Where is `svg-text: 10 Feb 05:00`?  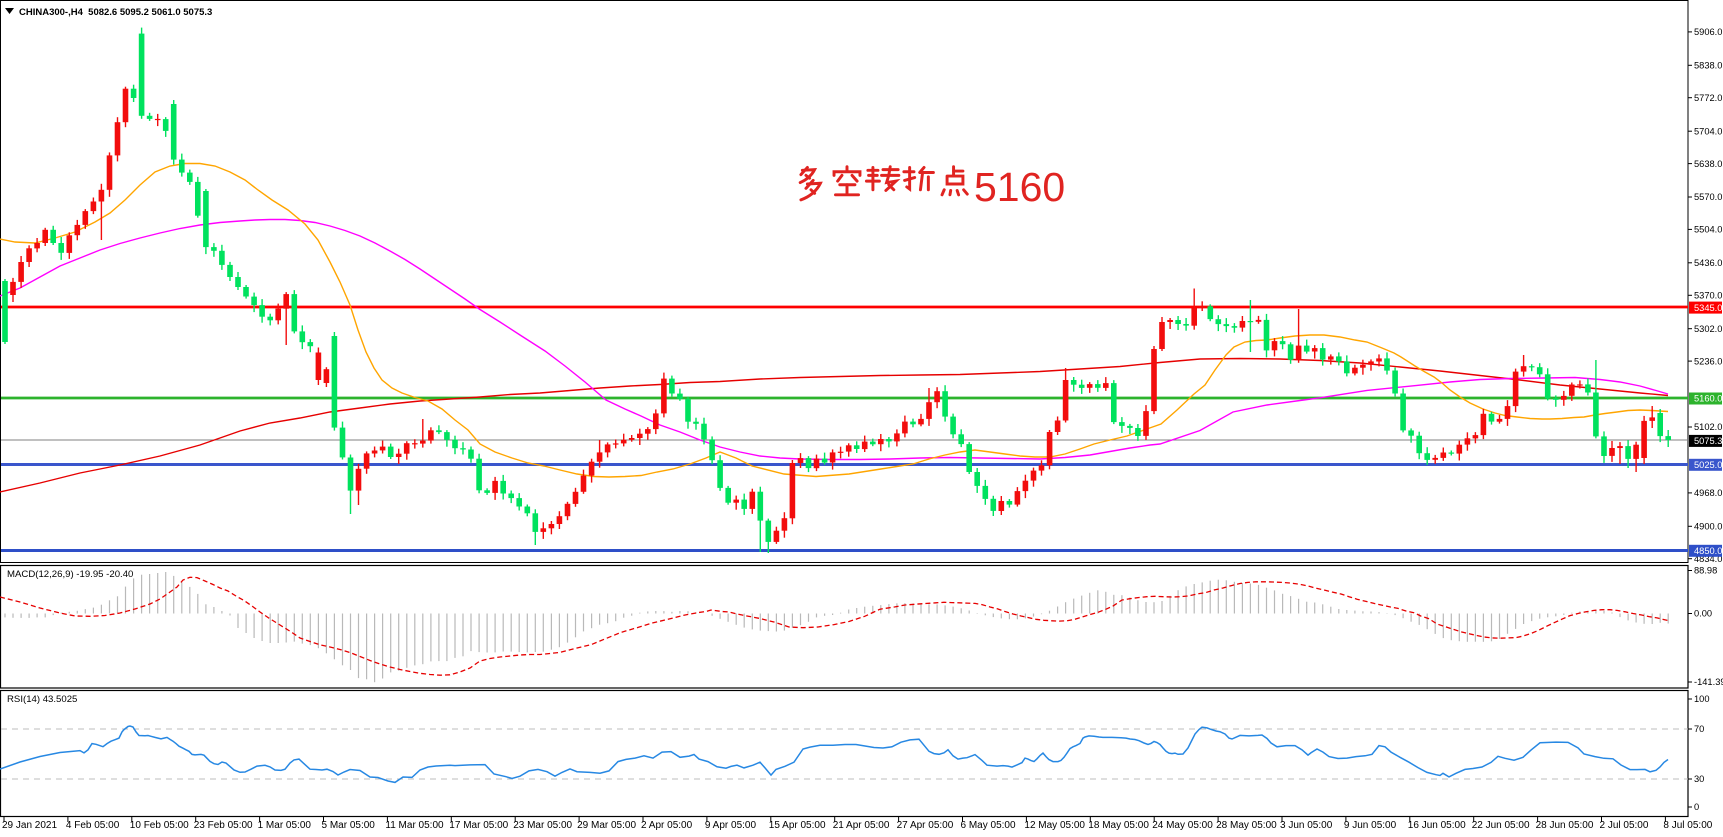
svg-text: 10 Feb 05:00 is located at coordinates (159, 825).